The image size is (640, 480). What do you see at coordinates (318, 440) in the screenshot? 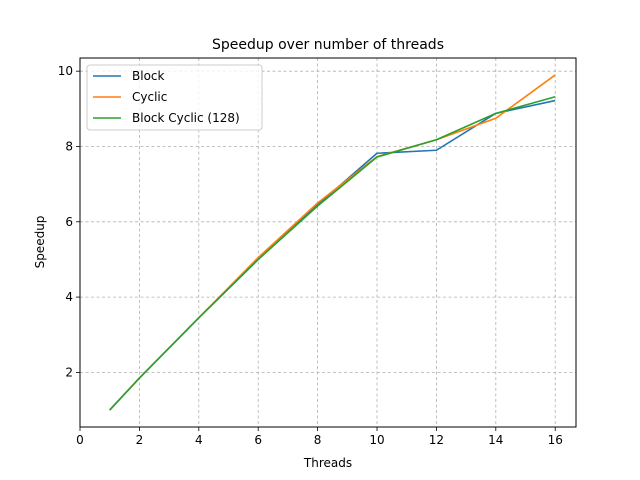
I see `x-tick-label: 8` at bounding box center [318, 440].